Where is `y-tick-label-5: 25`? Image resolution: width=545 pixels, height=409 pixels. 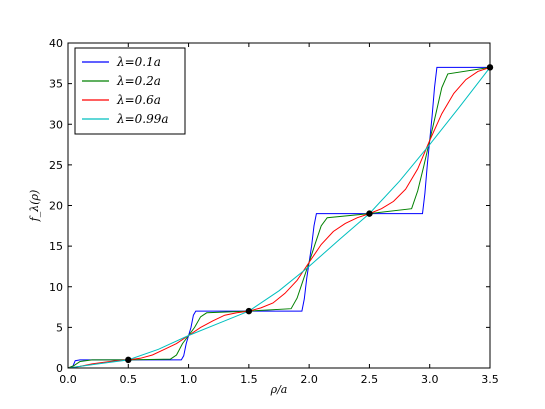
y-tick-label-5: 25 is located at coordinates (56, 165).